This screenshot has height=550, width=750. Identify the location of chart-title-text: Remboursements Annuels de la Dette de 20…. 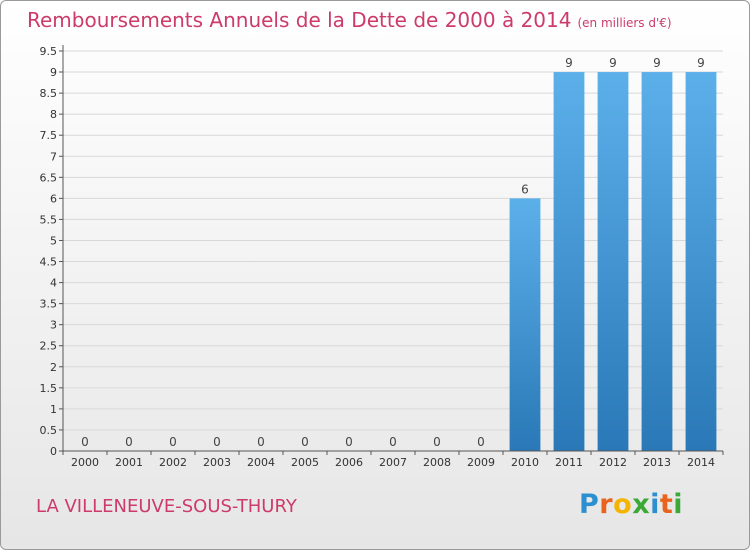
(299, 20).